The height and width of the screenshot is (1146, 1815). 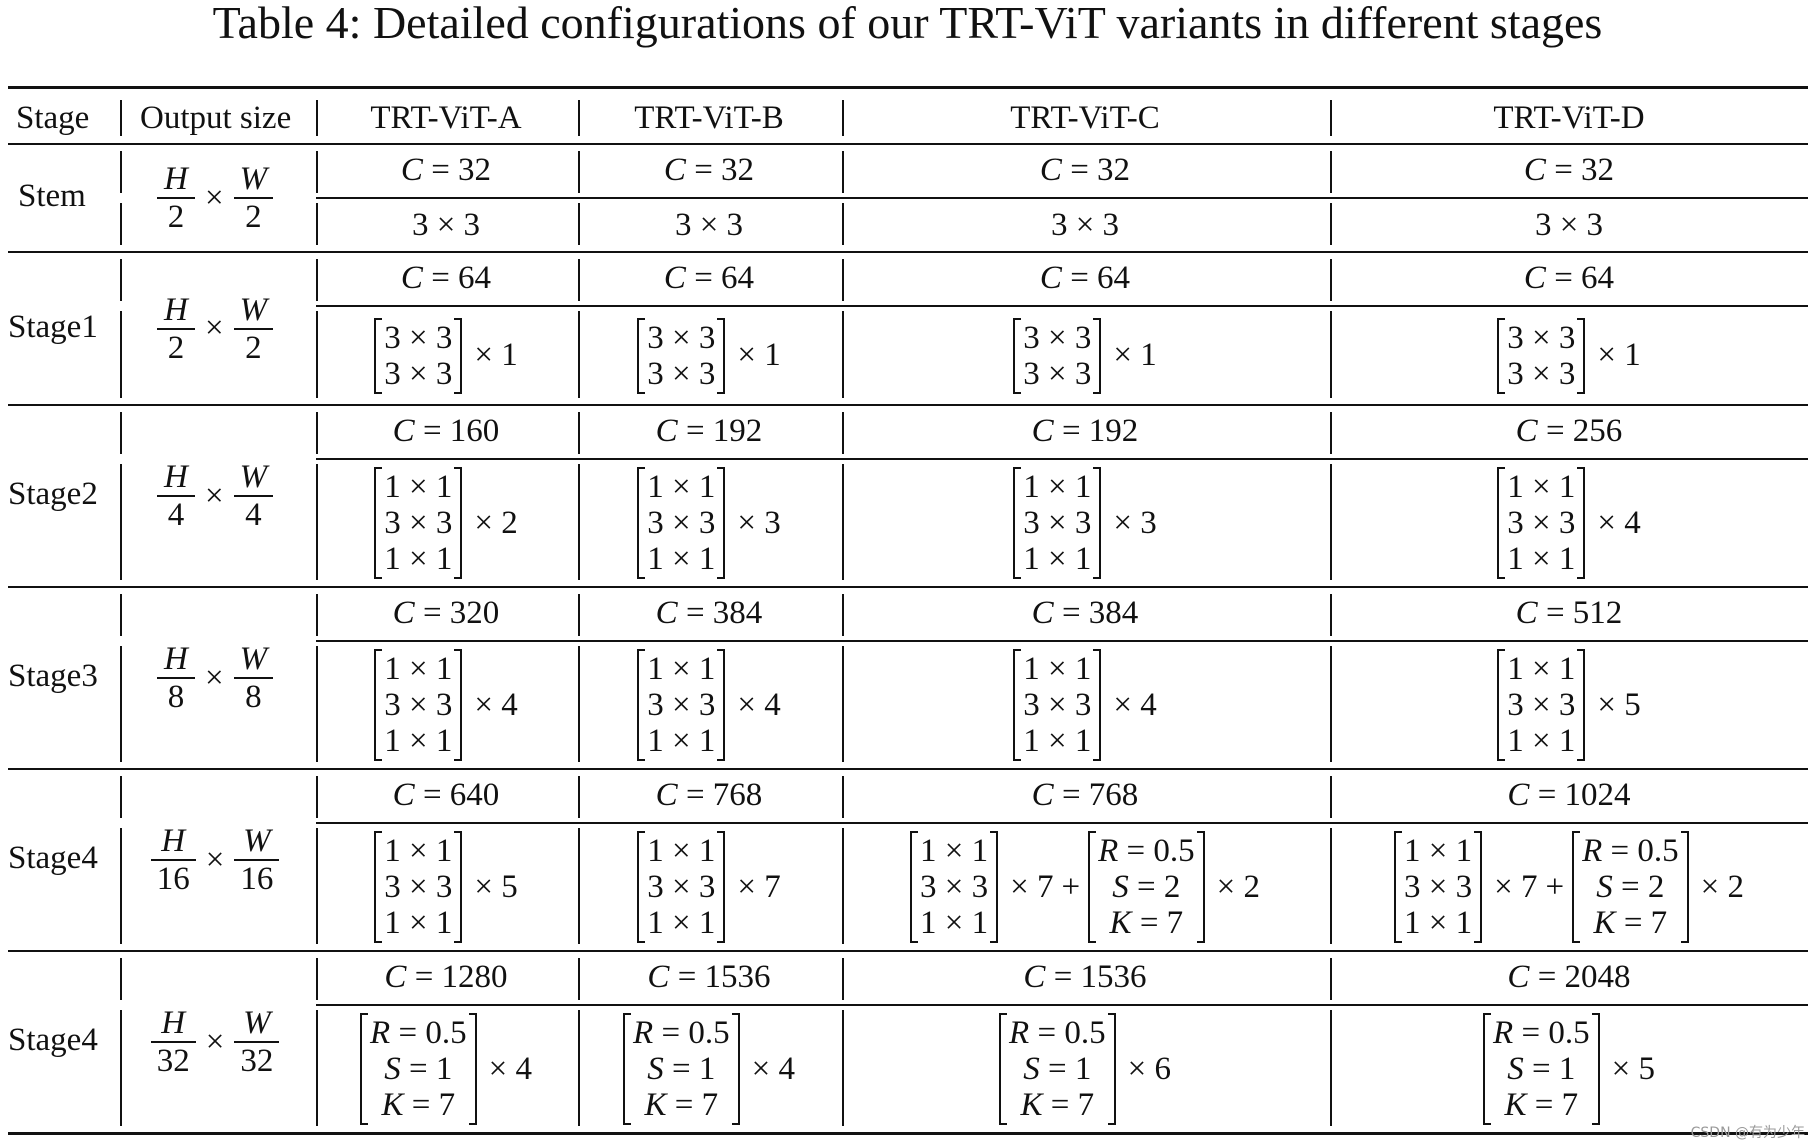 I want to click on header-trt-vit-c: TRT-ViT-C, so click(x=1085, y=118).